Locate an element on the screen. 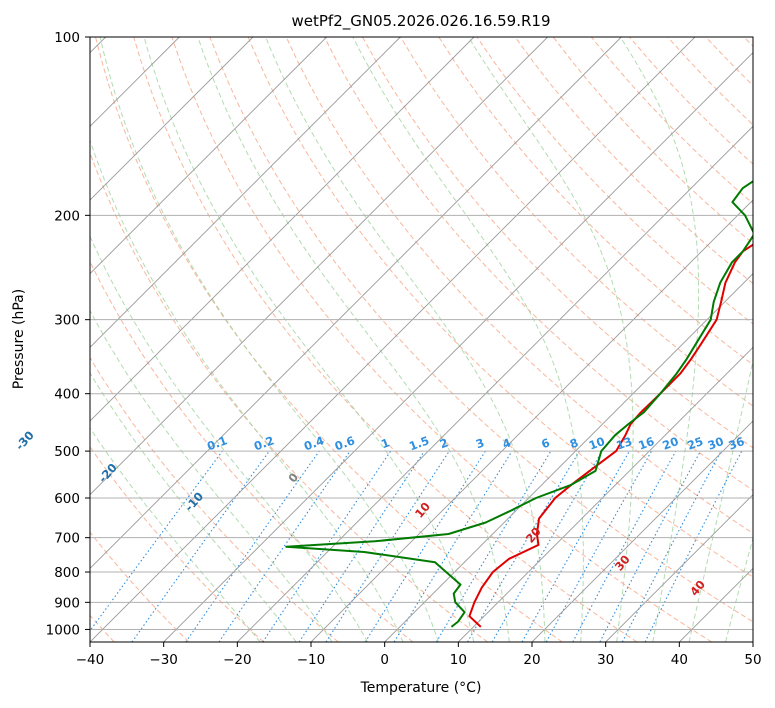 The height and width of the screenshot is (708, 775). y-tick-label: 600 is located at coordinates (67, 499).